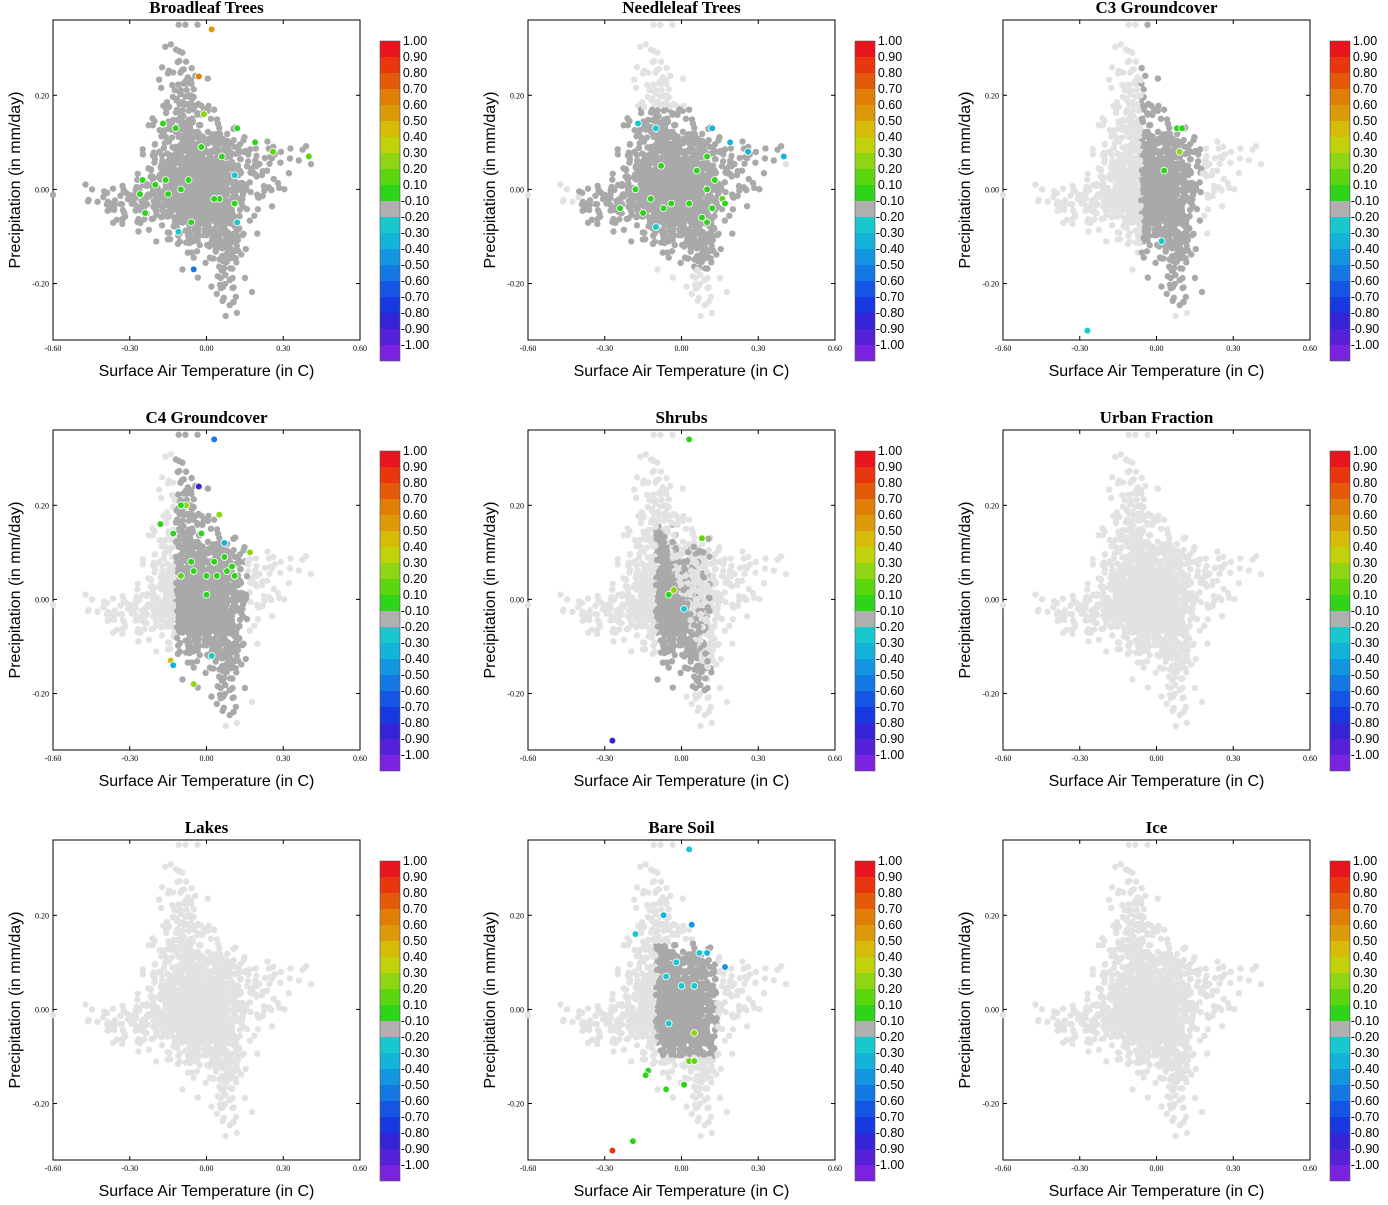 This screenshot has width=1388, height=1205. What do you see at coordinates (1365, 313) in the screenshot?
I see `colorbar-label: -0.80` at bounding box center [1365, 313].